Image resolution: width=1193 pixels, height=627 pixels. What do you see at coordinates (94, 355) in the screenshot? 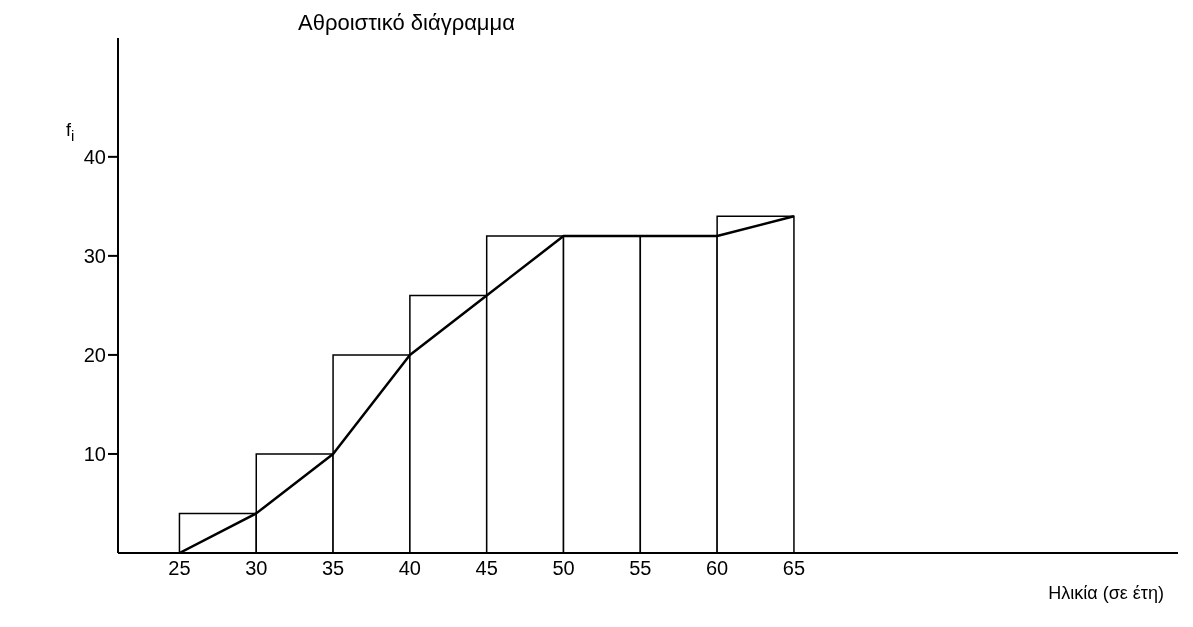
I see `y-tick-label: 20` at bounding box center [94, 355].